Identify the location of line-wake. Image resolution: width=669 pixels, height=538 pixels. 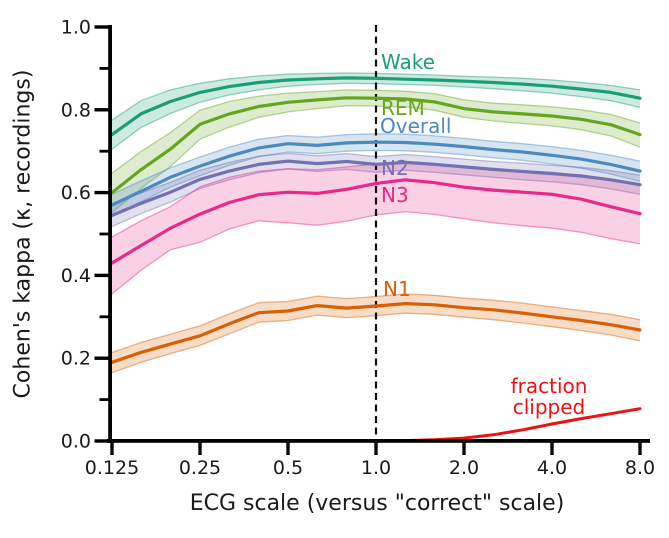
(376, 106).